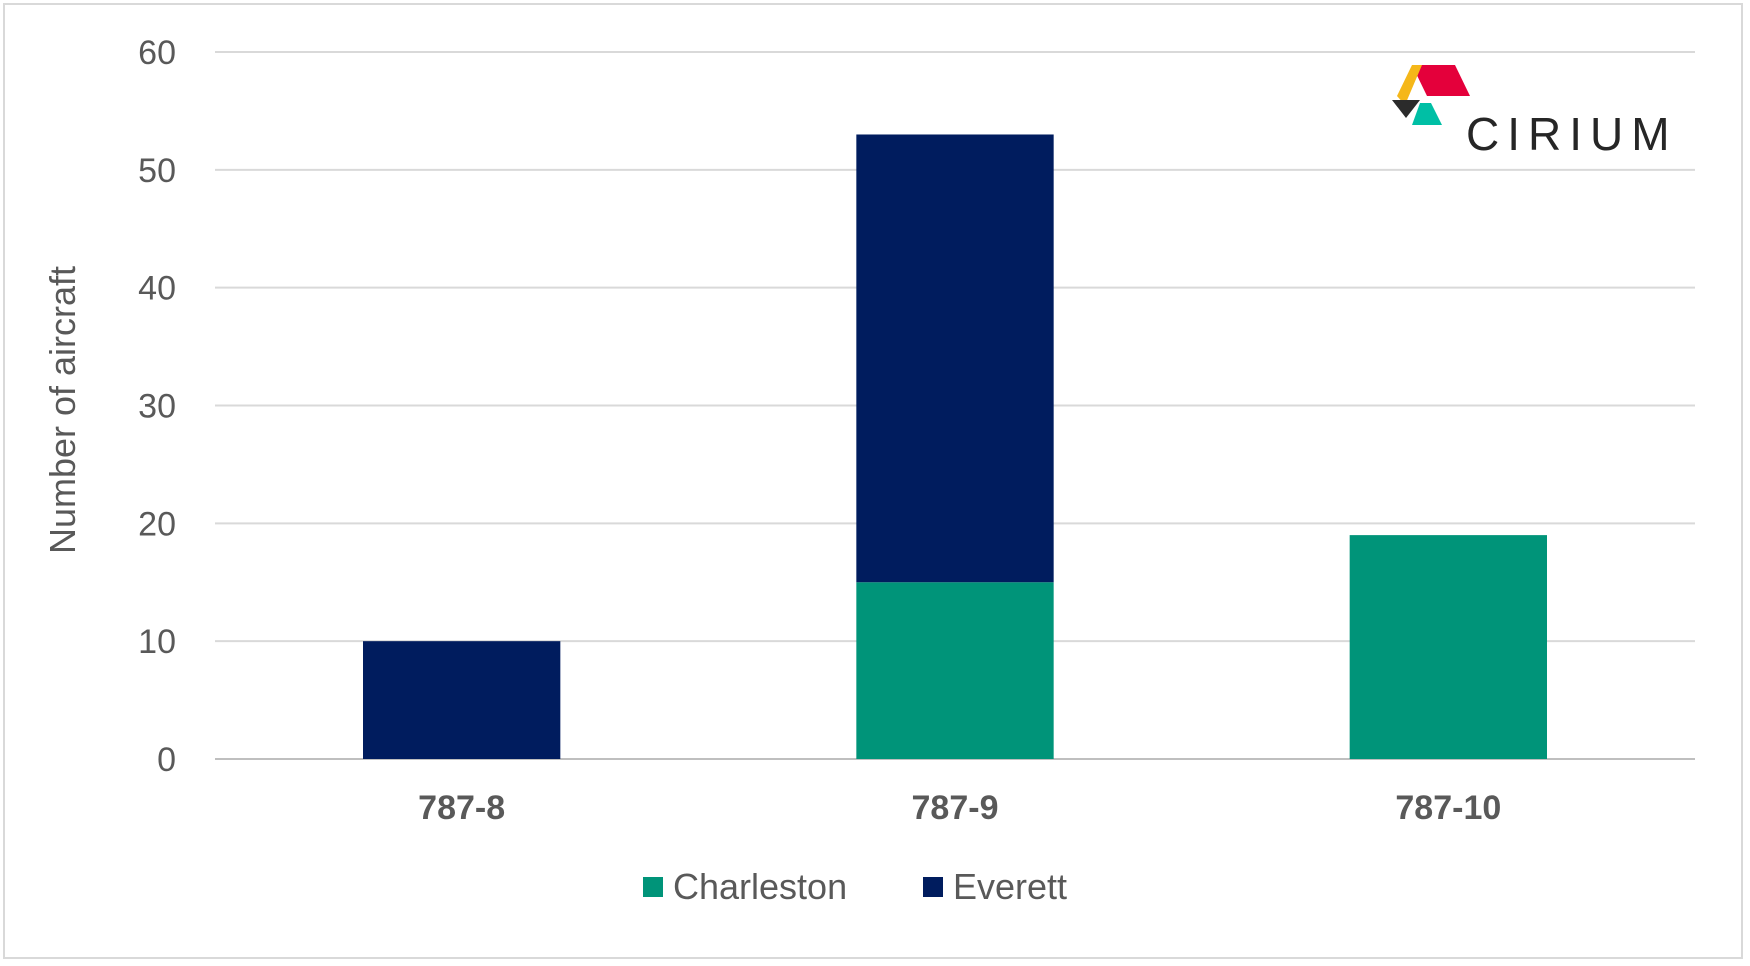  I want to click on logo-teal-band, so click(1427, 114).